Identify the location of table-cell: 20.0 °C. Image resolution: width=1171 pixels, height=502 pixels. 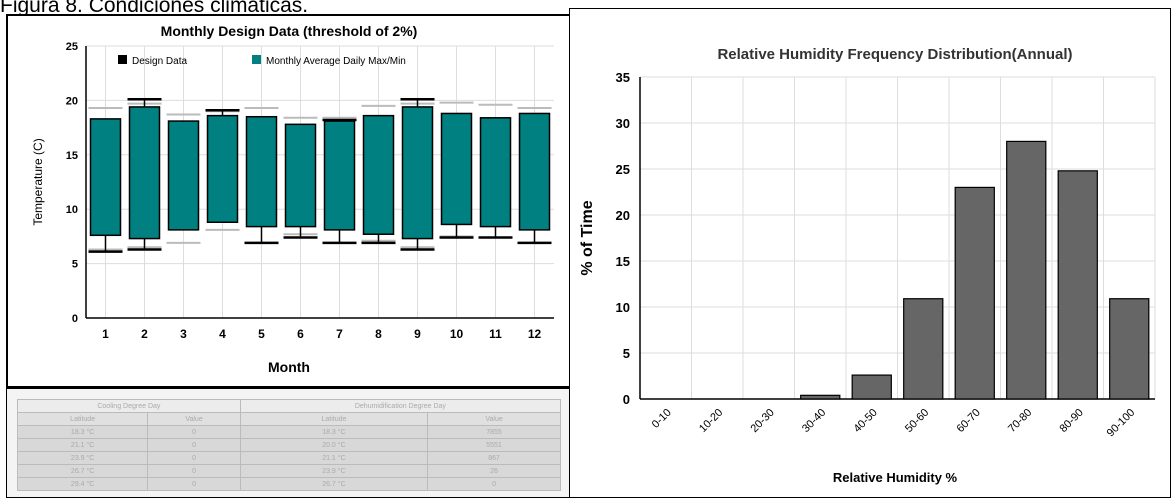
(334, 445).